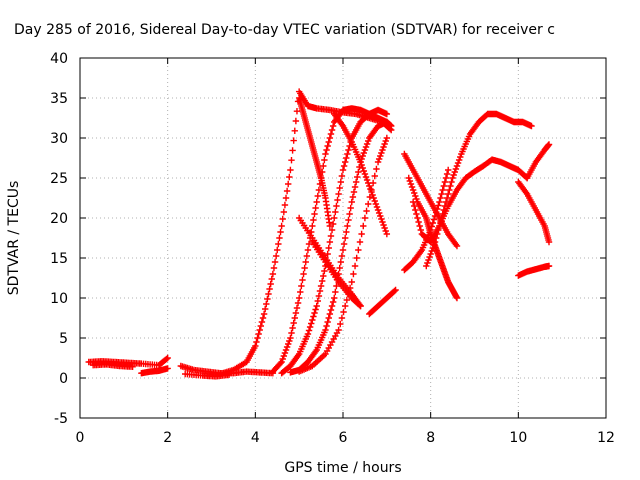 The image size is (640, 480). What do you see at coordinates (63, 339) in the screenshot?
I see `y-tick-label: 5` at bounding box center [63, 339].